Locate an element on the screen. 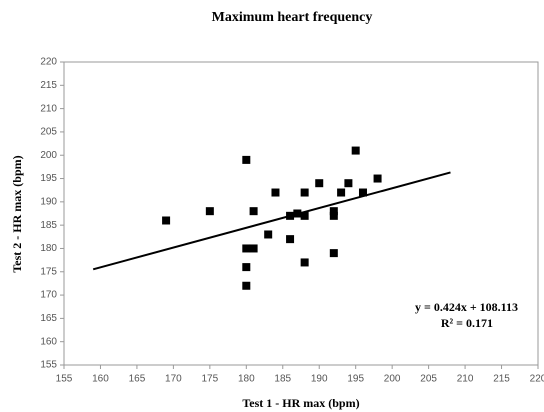 Image resolution: width=544 pixels, height=412 pixels. y-tick-label: 215 is located at coordinates (48, 85).